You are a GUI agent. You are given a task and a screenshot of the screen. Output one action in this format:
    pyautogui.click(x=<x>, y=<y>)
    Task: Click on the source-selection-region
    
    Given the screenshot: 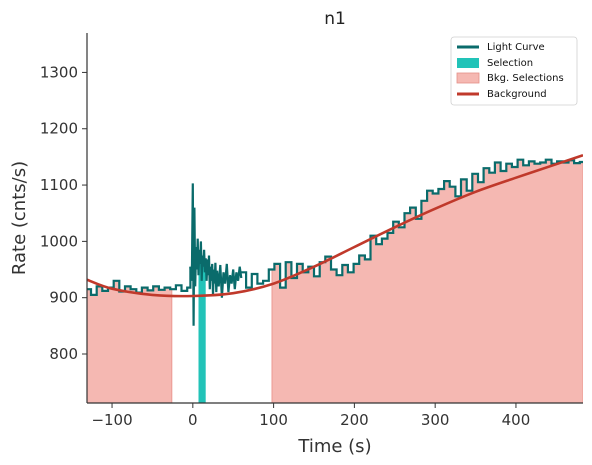 What is the action you would take?
    pyautogui.click(x=202, y=322)
    